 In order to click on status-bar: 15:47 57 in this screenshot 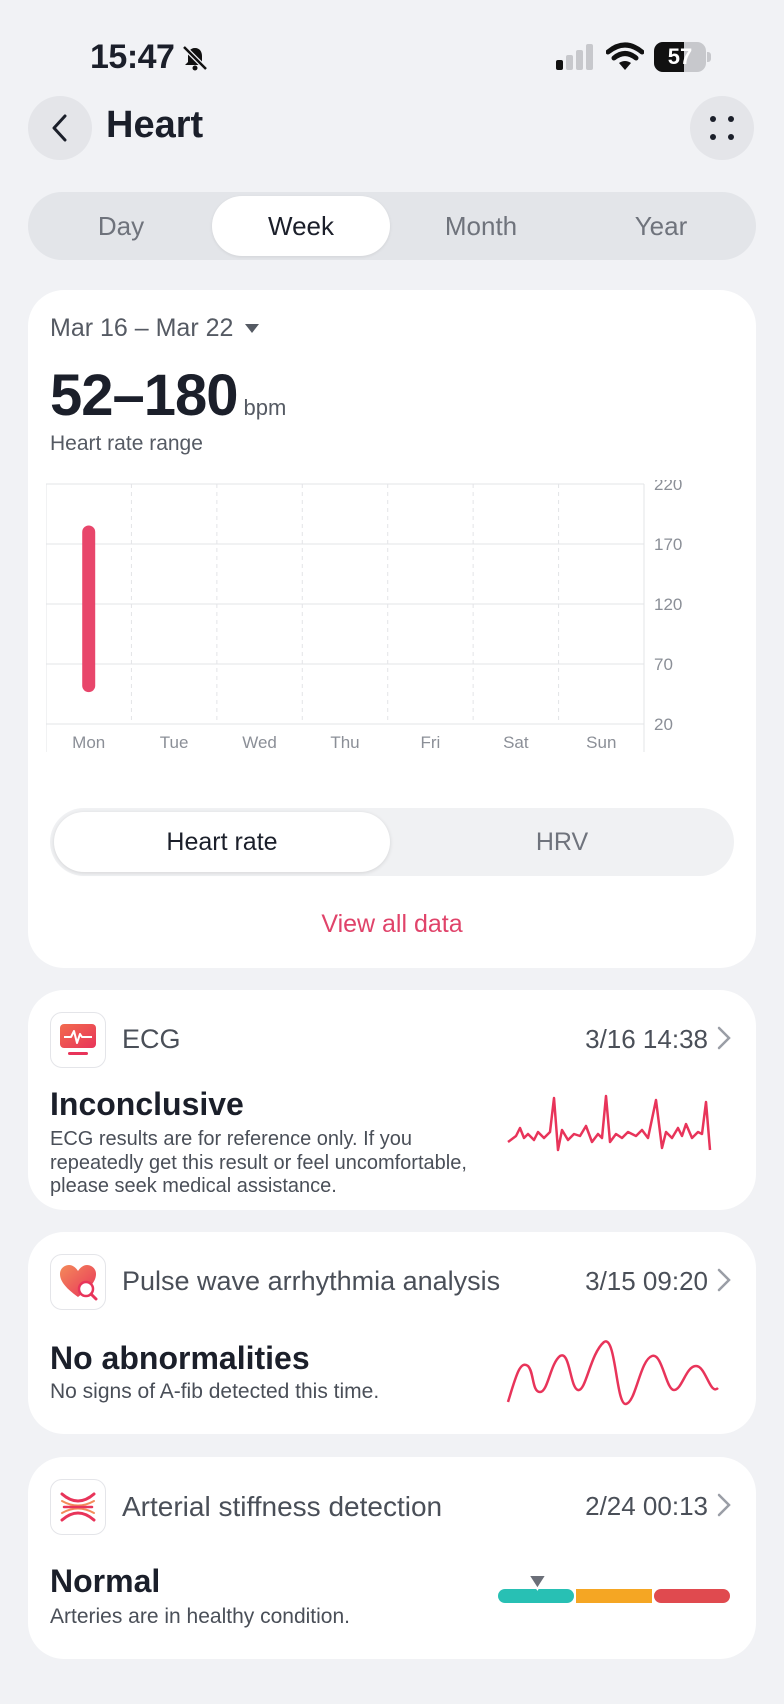, I will do `click(392, 55)`.